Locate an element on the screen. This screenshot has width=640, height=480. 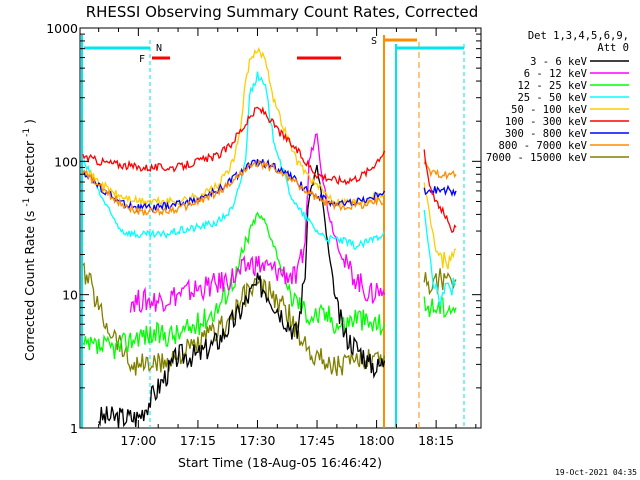
legend-label-6: 300 - 800 keV is located at coordinates (546, 134).